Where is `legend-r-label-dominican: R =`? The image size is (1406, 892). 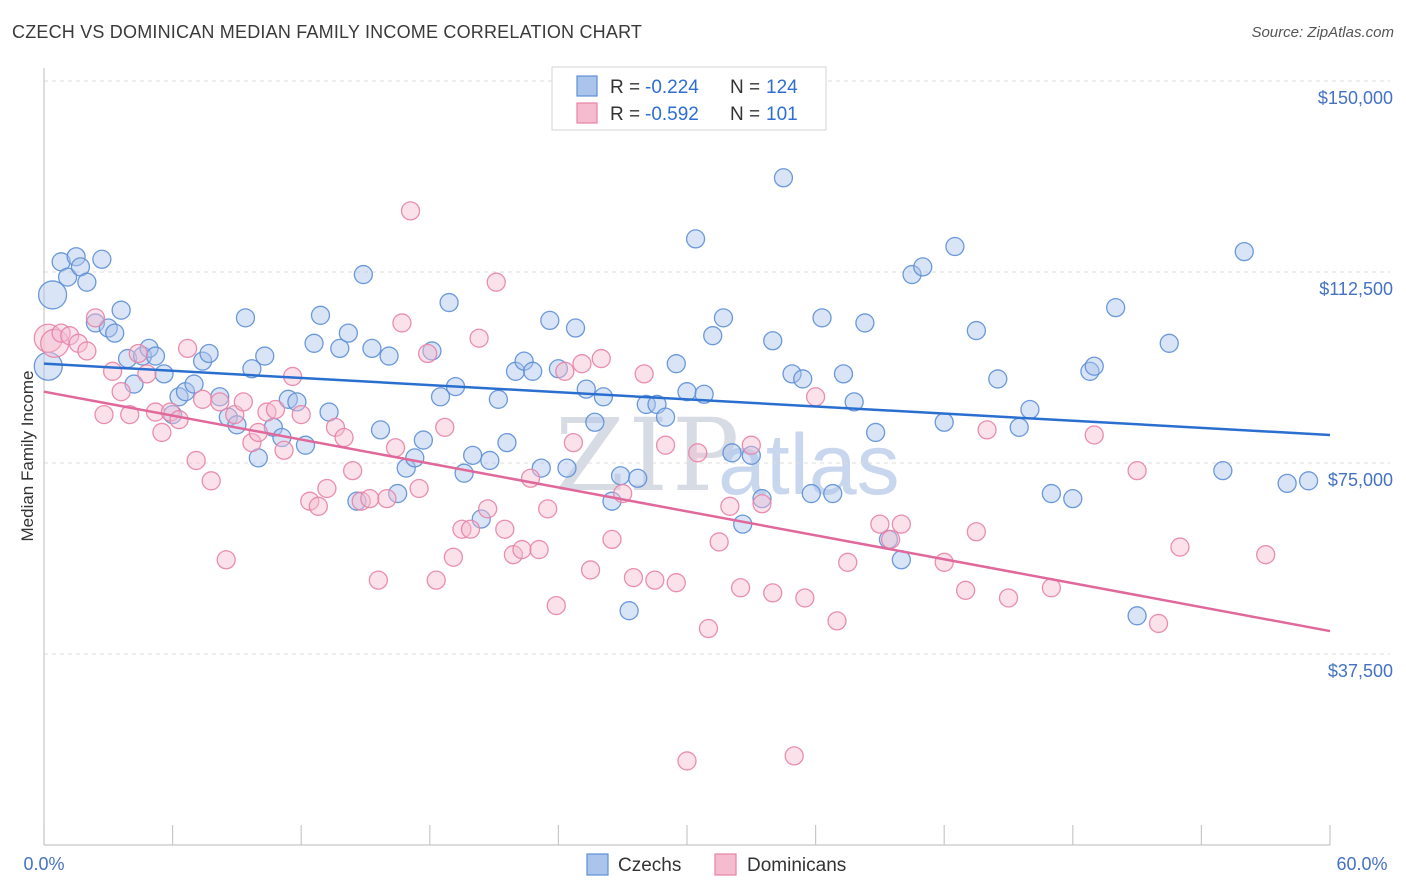
legend-r-label-dominican: R = is located at coordinates (625, 114).